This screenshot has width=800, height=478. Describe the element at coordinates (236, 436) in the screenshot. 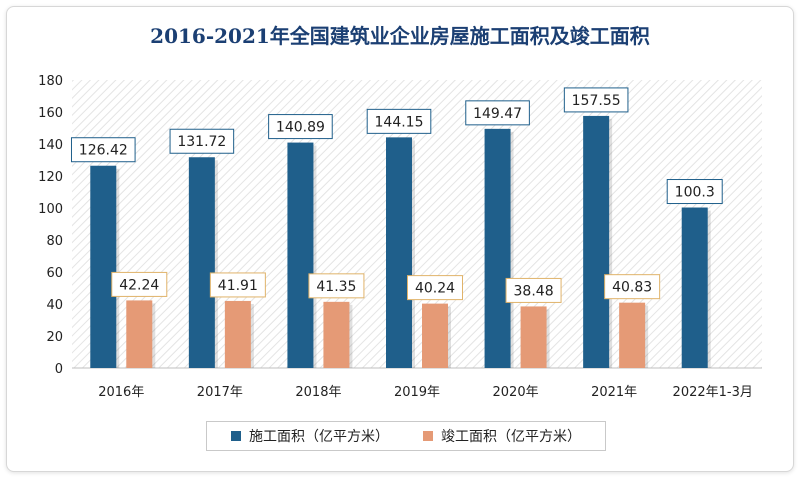

I see `legend-swatch-construction` at that location.